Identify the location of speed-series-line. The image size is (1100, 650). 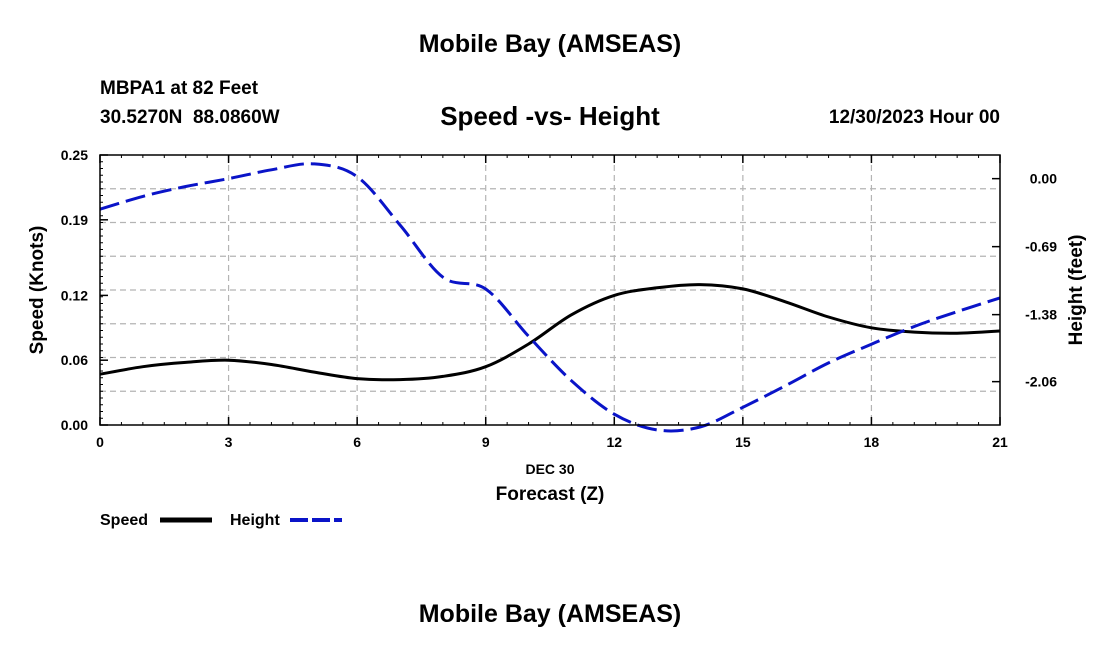
(550, 332).